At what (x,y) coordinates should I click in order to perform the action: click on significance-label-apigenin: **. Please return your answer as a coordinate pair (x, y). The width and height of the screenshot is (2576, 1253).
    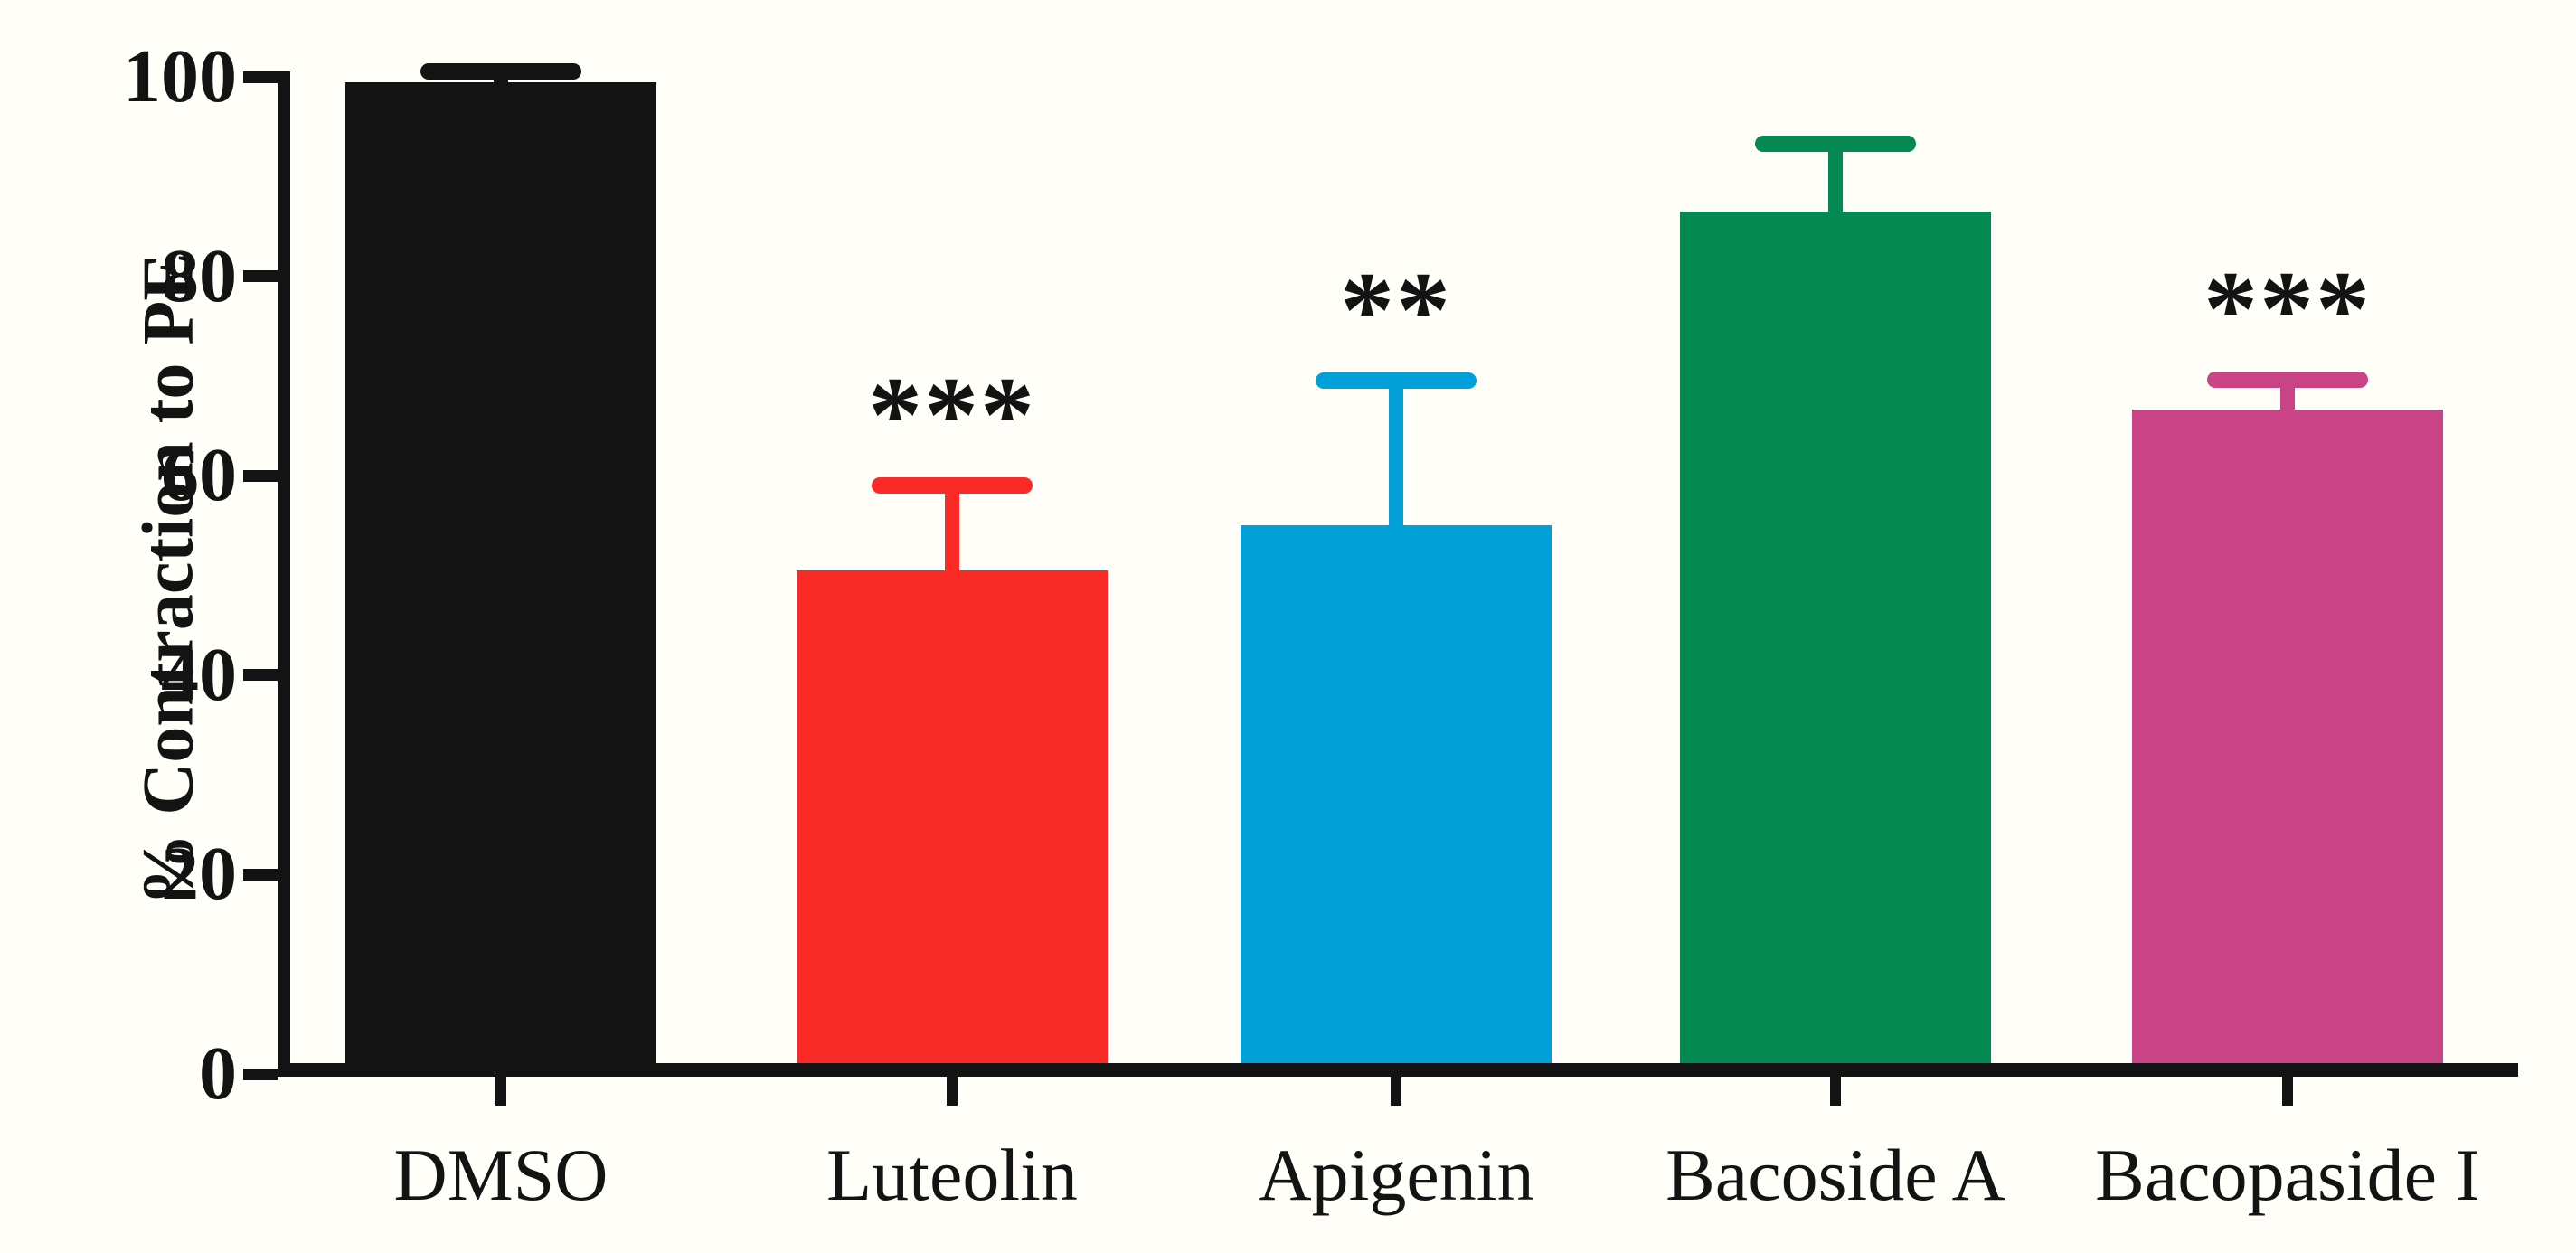
    Looking at the image, I should click on (1396, 310).